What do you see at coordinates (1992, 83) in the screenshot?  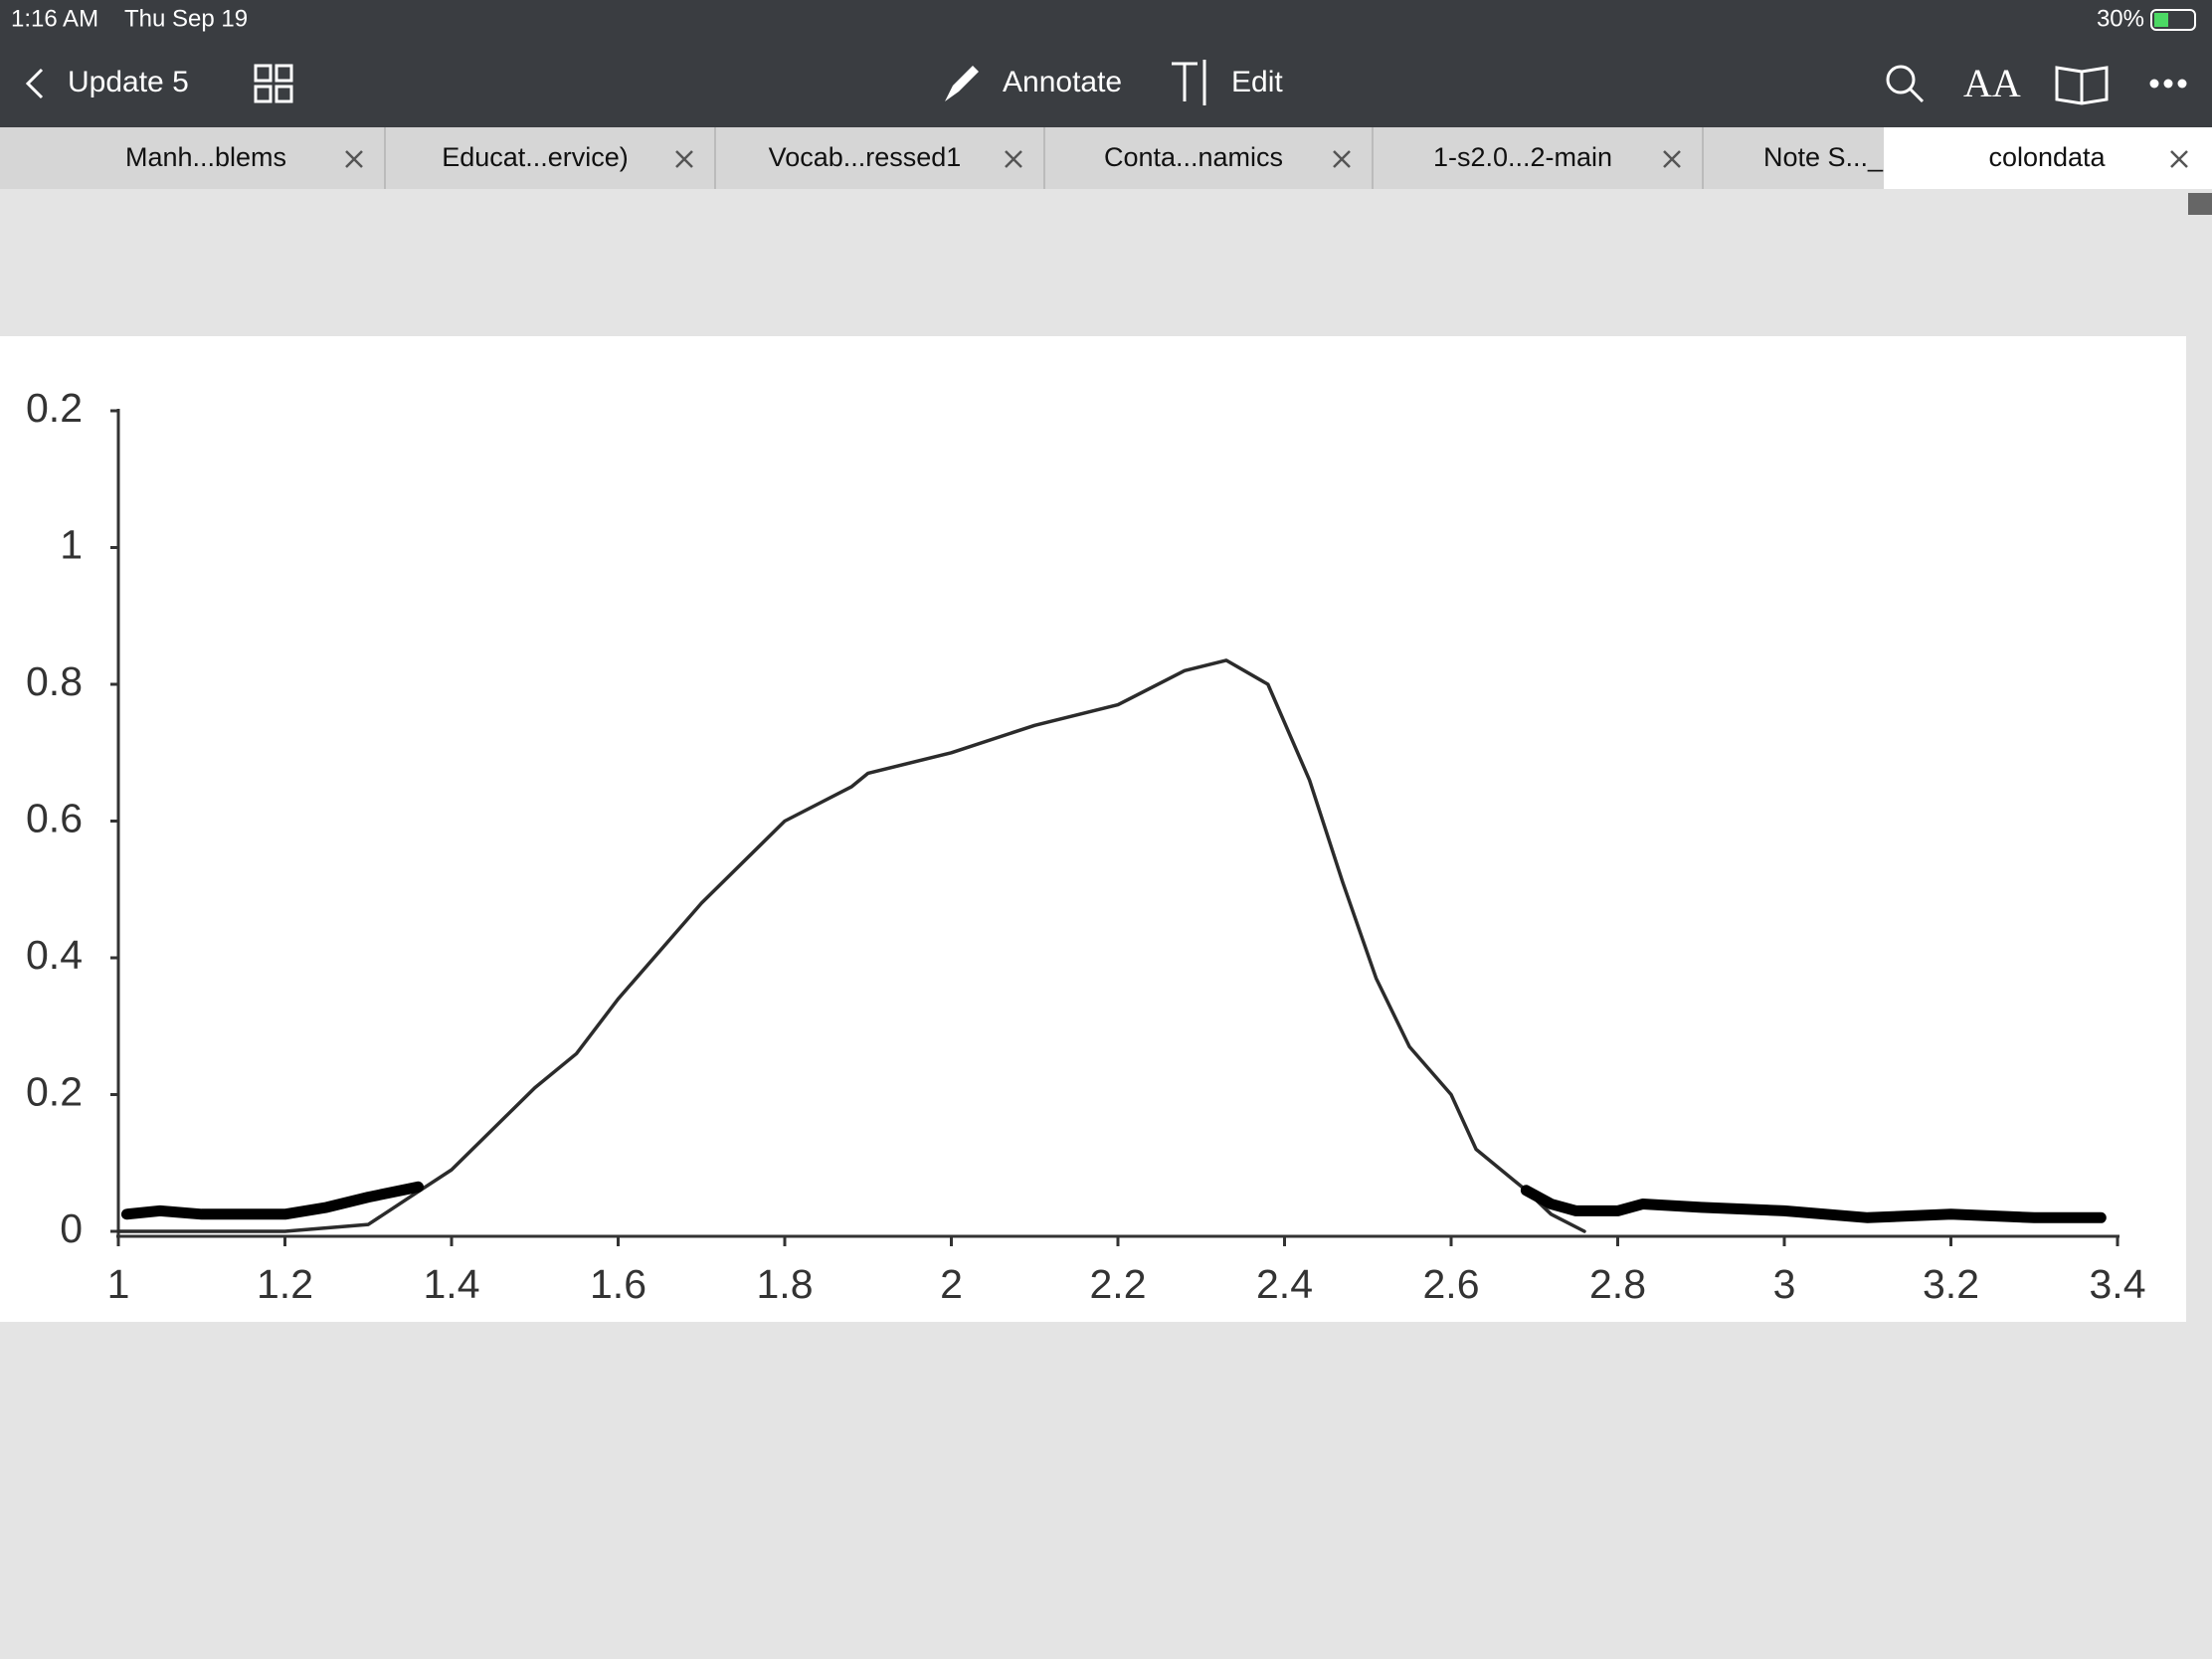 I see `text-size-button: AA` at bounding box center [1992, 83].